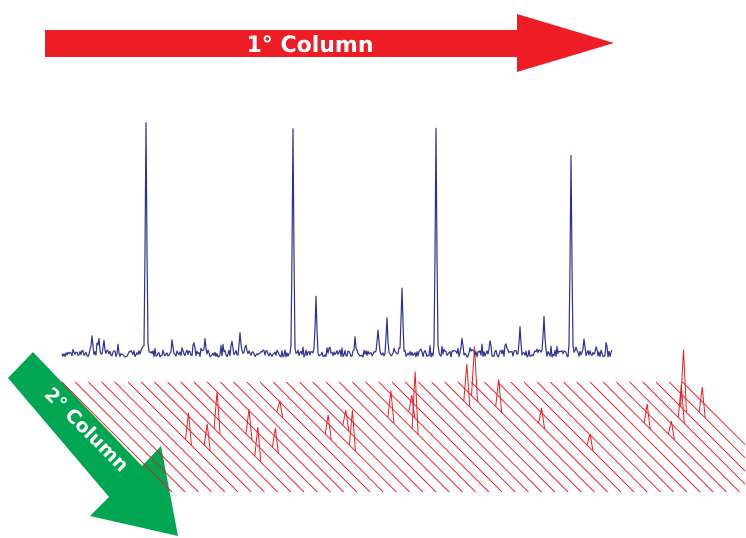 The height and width of the screenshot is (538, 746). Describe the element at coordinates (309, 45) in the screenshot. I see `primary-column-label: 1° Column` at that location.